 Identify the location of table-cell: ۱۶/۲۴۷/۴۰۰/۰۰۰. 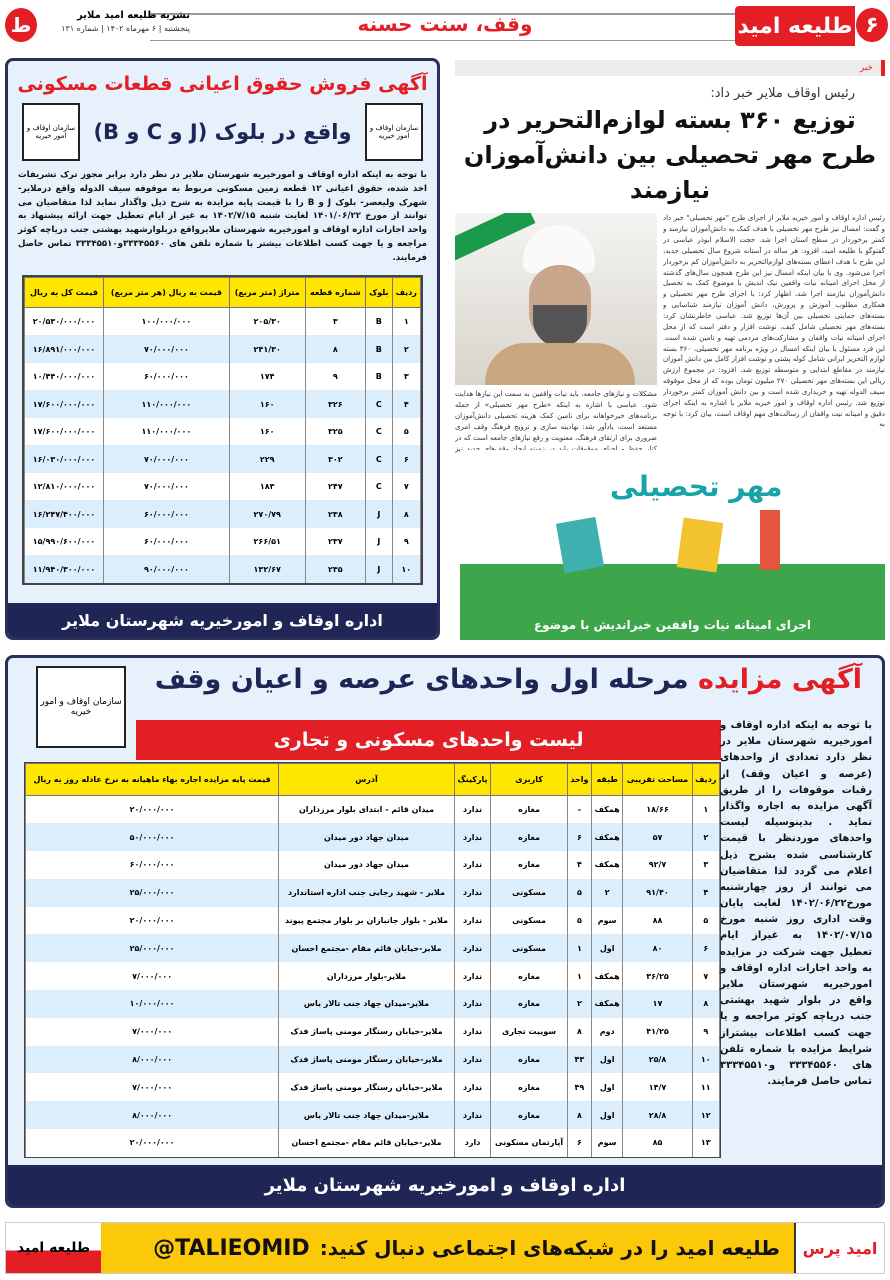
(64, 514).